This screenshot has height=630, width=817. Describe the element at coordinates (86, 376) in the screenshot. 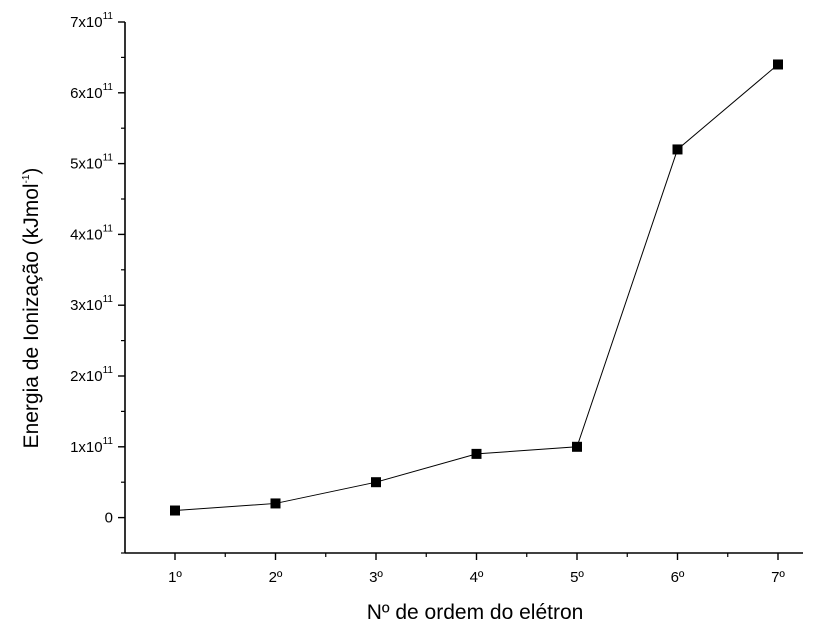

I see `y-tick-label-base: 2x10` at that location.